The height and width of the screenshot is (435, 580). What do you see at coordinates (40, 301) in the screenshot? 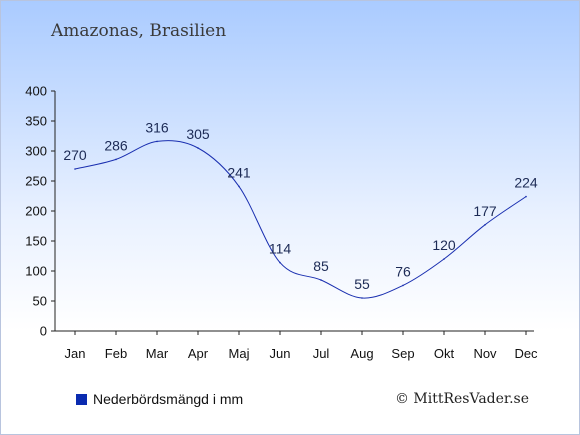
I see `y-tick-label: 50` at bounding box center [40, 301].